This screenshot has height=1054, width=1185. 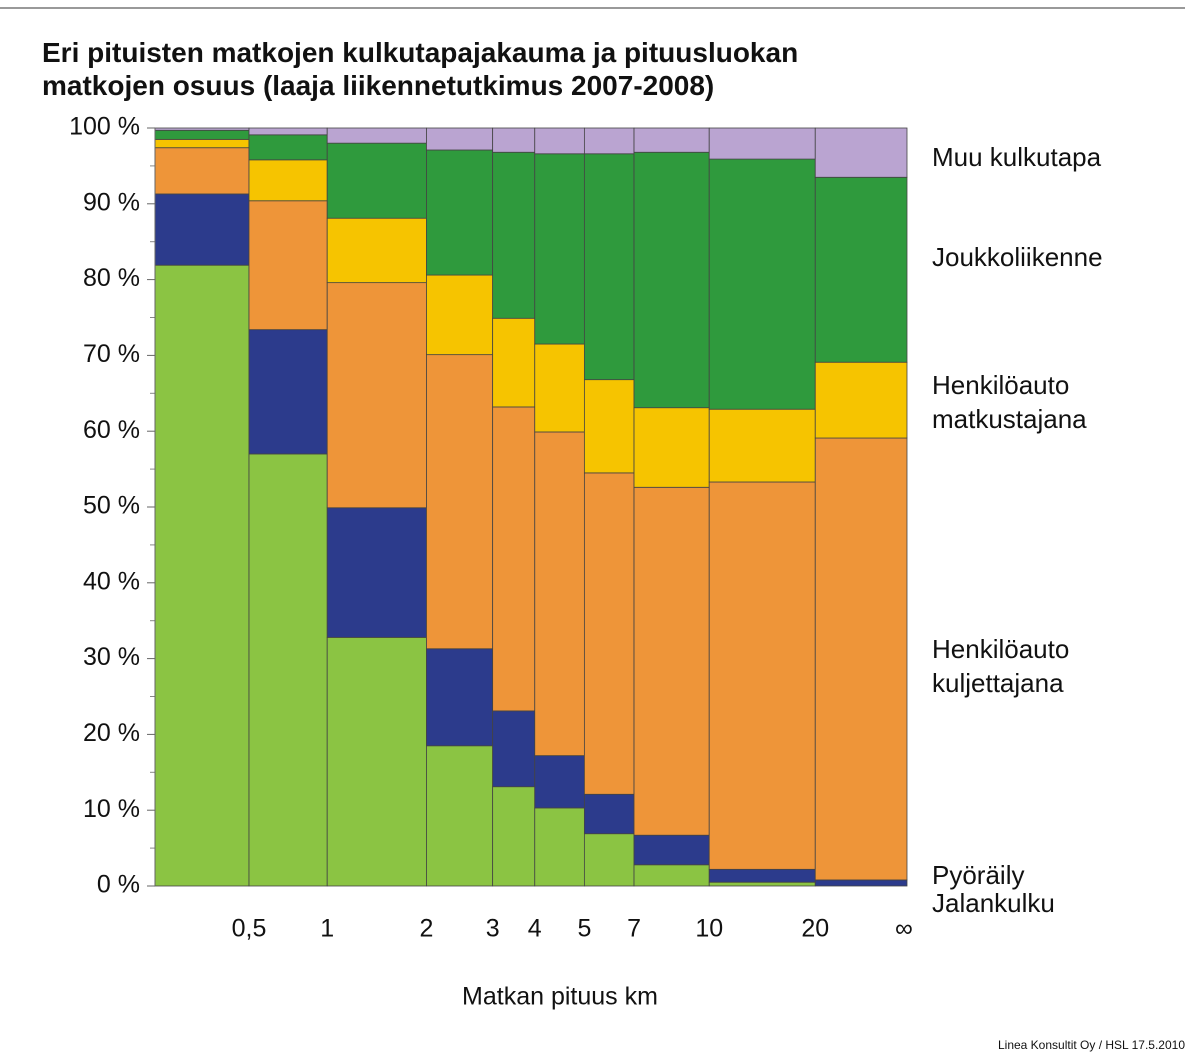 What do you see at coordinates (584, 929) in the screenshot?
I see `x-tick-label: 5` at bounding box center [584, 929].